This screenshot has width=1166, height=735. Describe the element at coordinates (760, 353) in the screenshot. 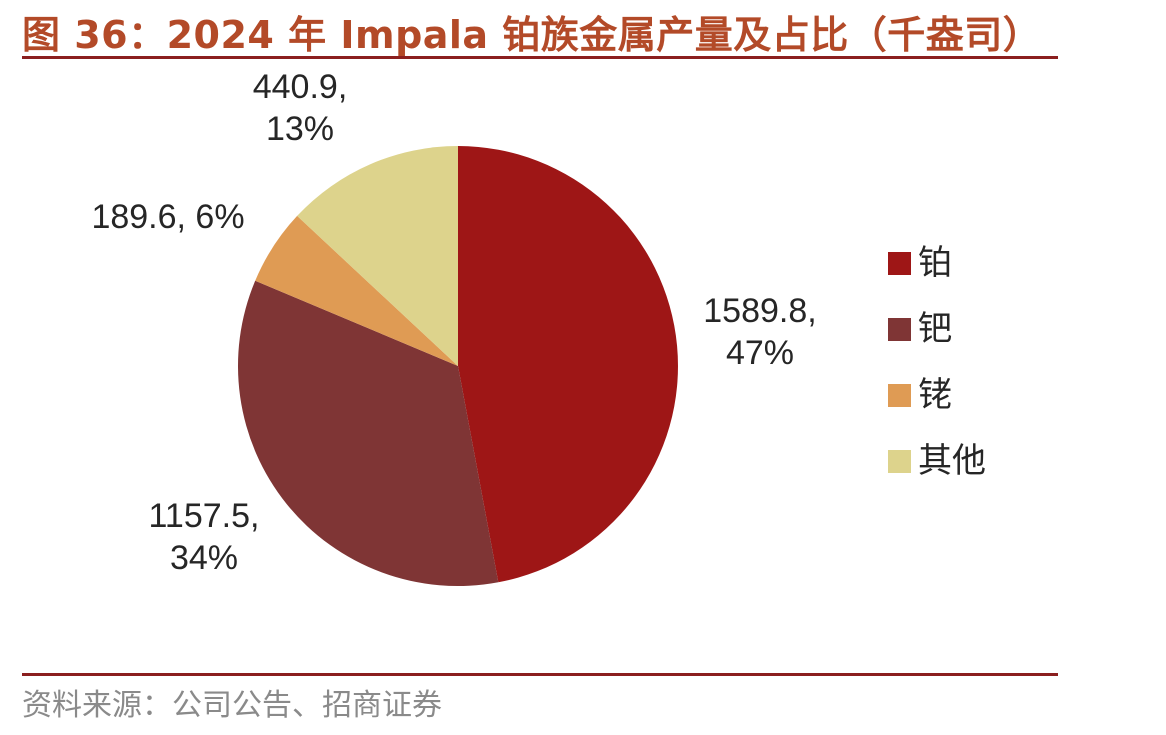

I see `data-label-铂: 47%` at that location.